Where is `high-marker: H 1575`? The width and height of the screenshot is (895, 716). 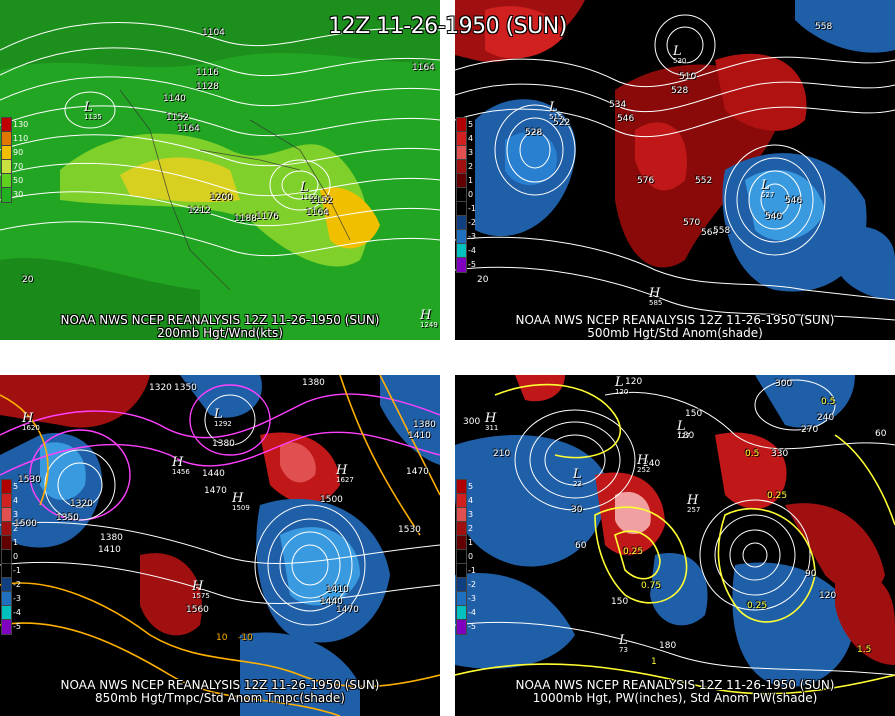
high-marker: H 1575 is located at coordinates (201, 589).